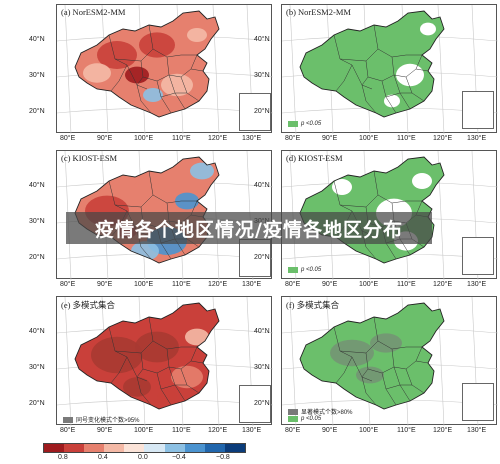  I want to click on map-svg-e, so click(165, 361).